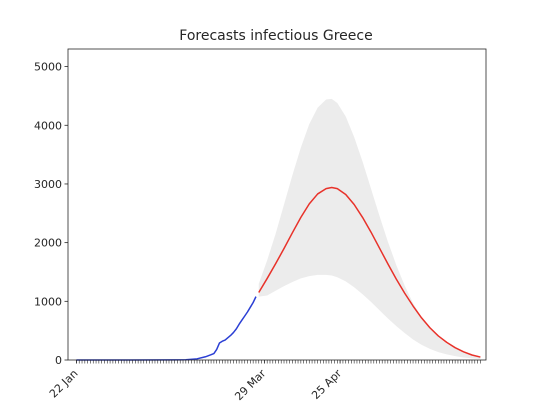  What do you see at coordinates (275, 36) in the screenshot?
I see `chart-title: Forecasts infectious Greece` at bounding box center [275, 36].